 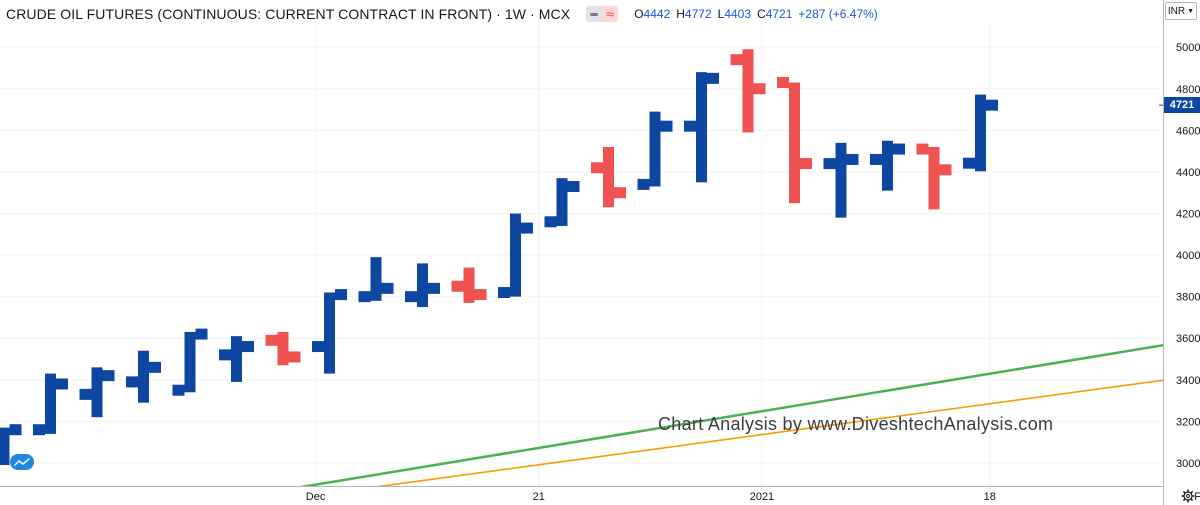 I want to click on price-tick-label: 3600, so click(x=1188, y=339).